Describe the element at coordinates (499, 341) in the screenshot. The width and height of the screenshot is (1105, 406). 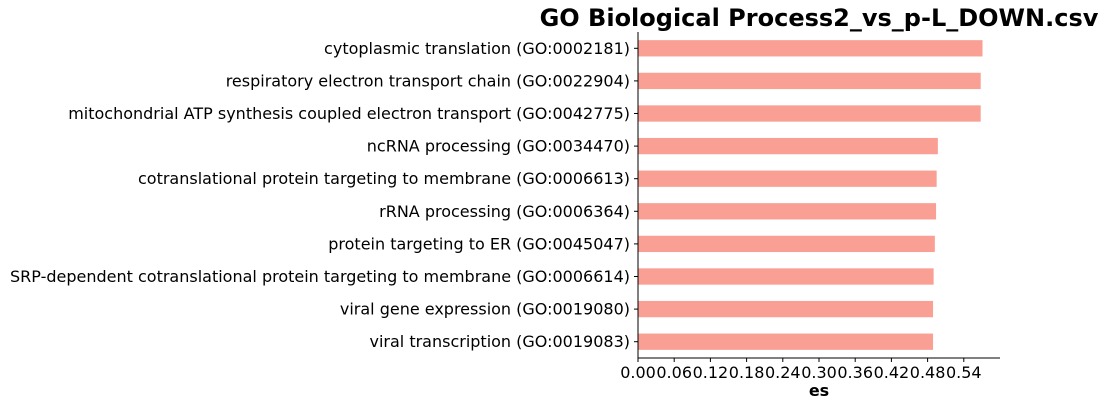
I see `category-label: viral transcription (GO:0019083)` at that location.